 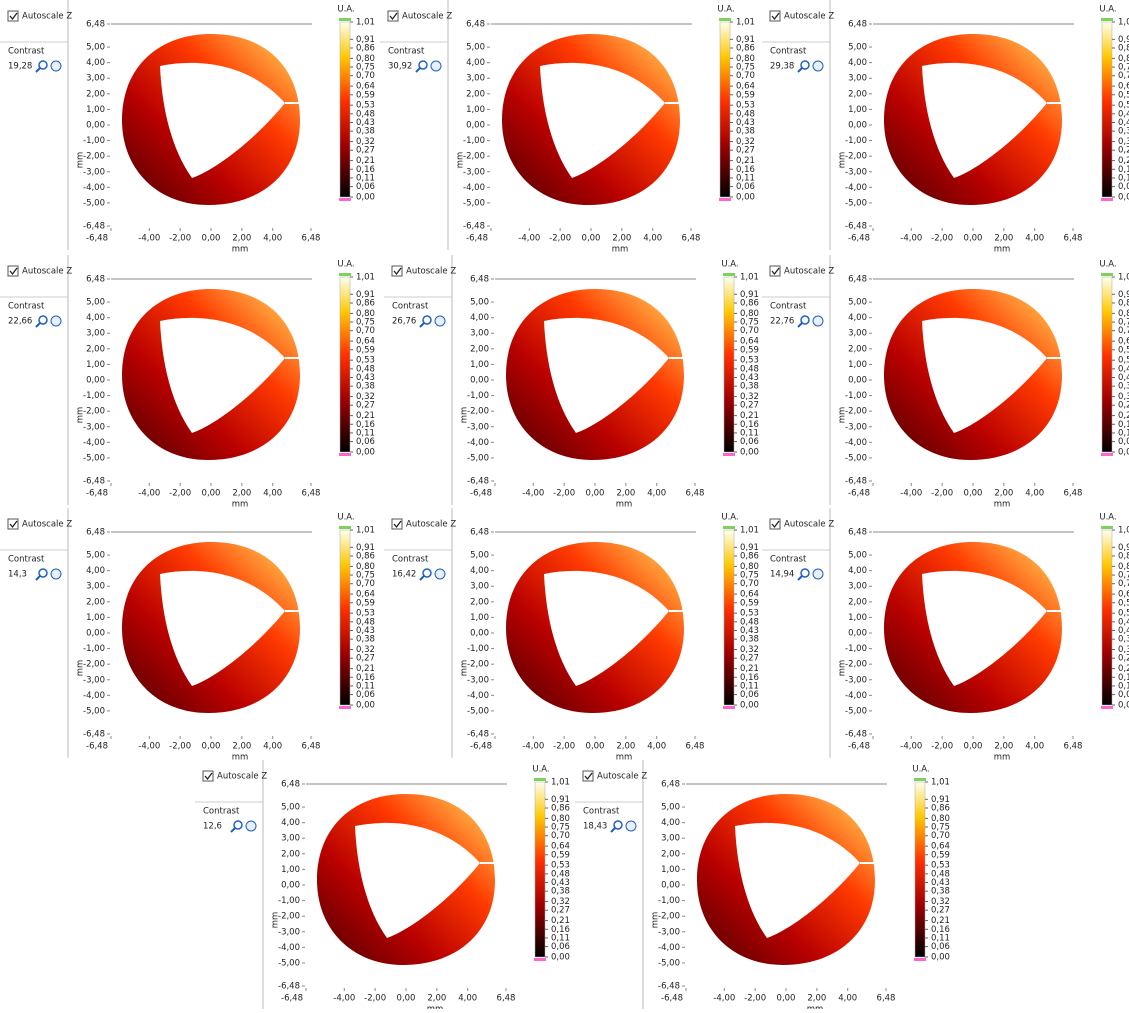 What do you see at coordinates (782, 67) in the screenshot?
I see `contrast-value: 29,38` at bounding box center [782, 67].